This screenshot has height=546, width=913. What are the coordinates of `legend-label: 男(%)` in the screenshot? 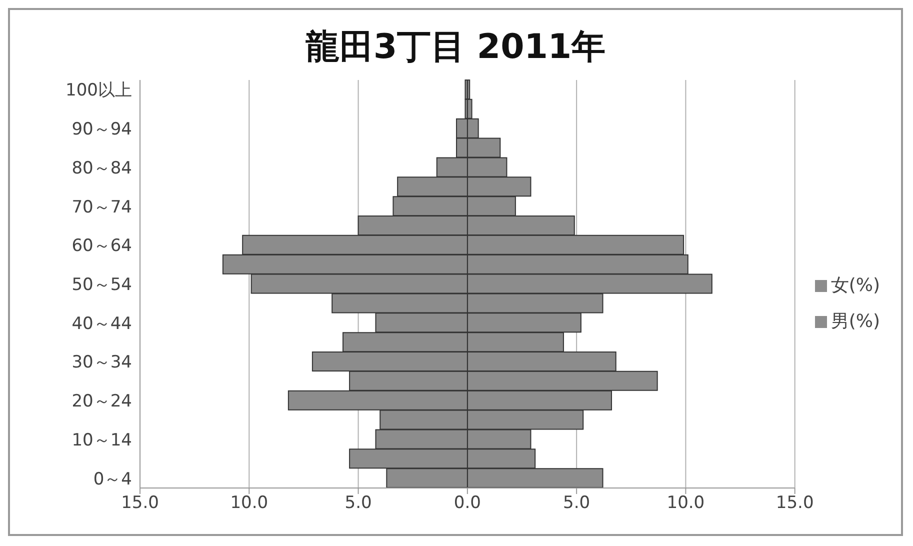 It's located at (855, 321).